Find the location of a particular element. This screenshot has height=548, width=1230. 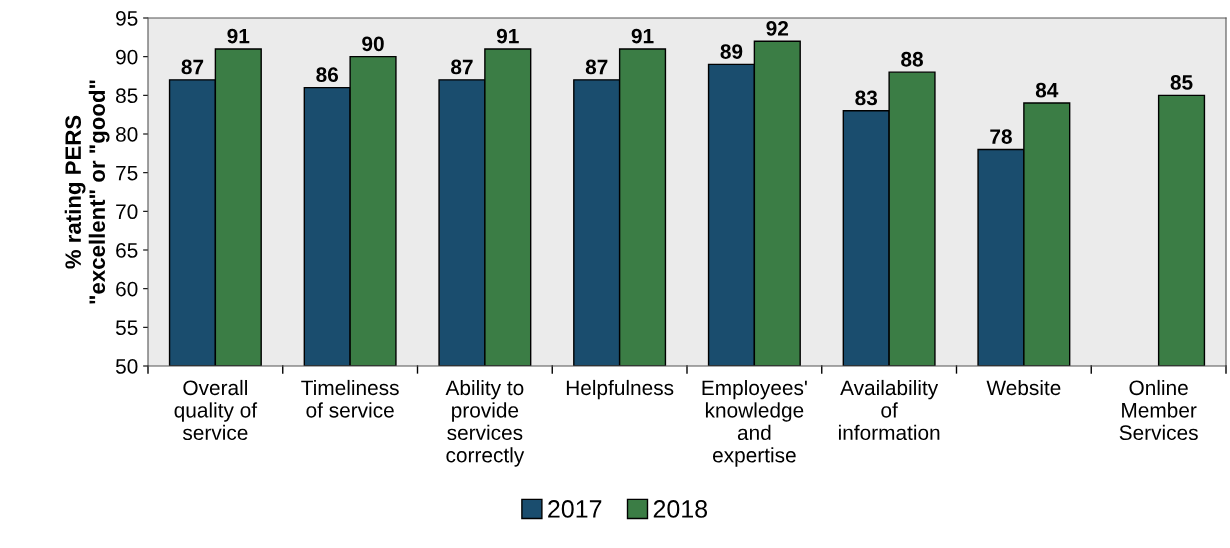

data-label: 84 is located at coordinates (1047, 90).